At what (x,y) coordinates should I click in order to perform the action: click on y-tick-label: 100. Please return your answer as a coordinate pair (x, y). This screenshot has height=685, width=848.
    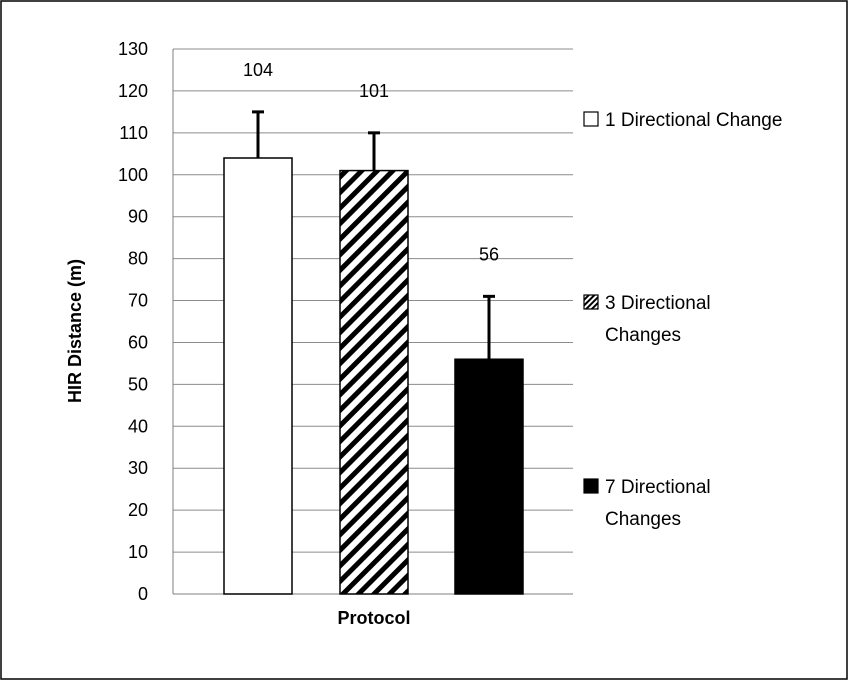
    Looking at the image, I should click on (133, 175).